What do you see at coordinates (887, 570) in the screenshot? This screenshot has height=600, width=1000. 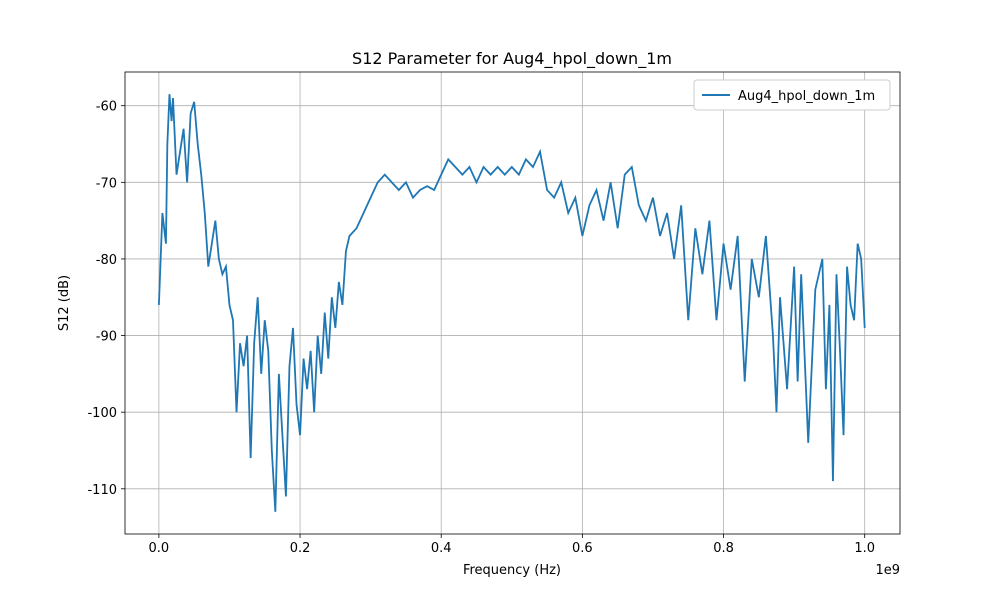 I see `x-offset-label: 1e9` at bounding box center [887, 570].